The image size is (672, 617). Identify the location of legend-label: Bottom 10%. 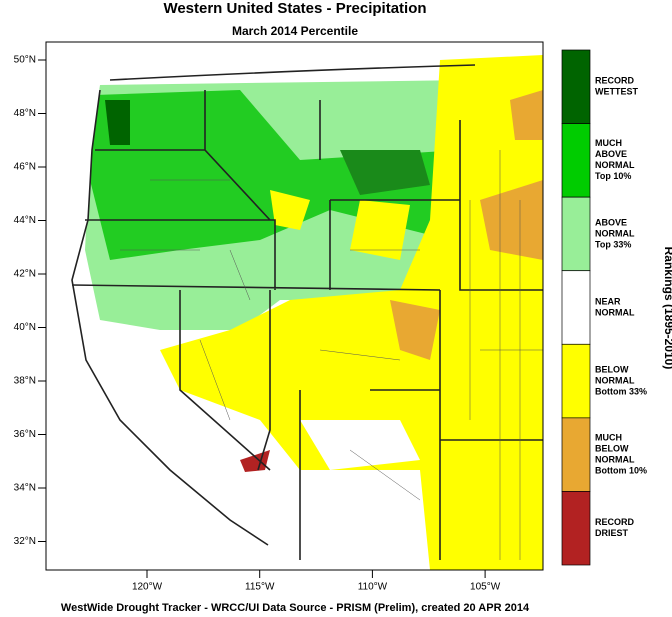
(621, 471).